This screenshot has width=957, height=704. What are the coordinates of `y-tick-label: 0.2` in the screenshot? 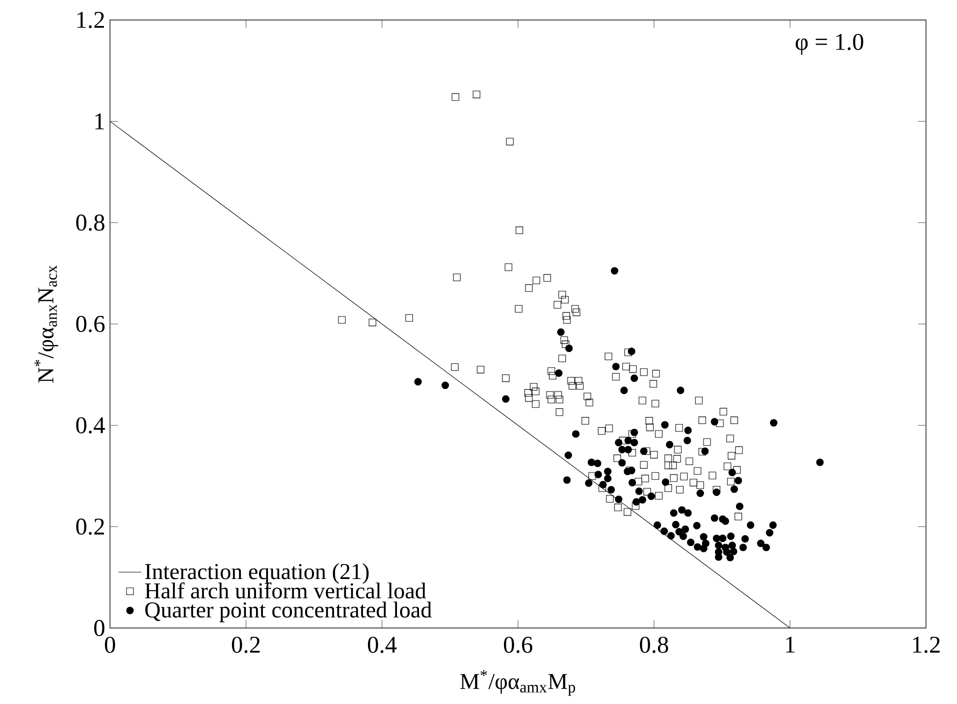 It's located at (90, 526).